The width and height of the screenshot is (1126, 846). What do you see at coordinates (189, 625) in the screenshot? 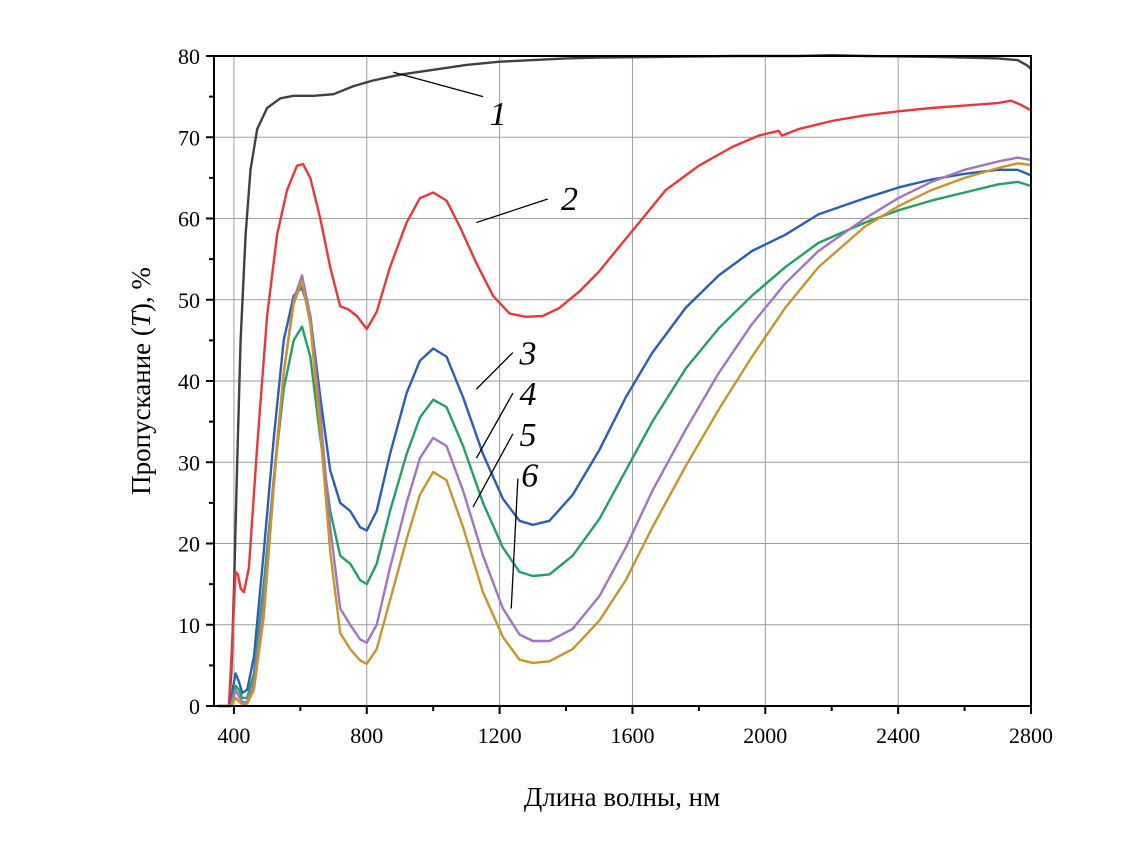
I see `y-tick-label: 10` at bounding box center [189, 625].